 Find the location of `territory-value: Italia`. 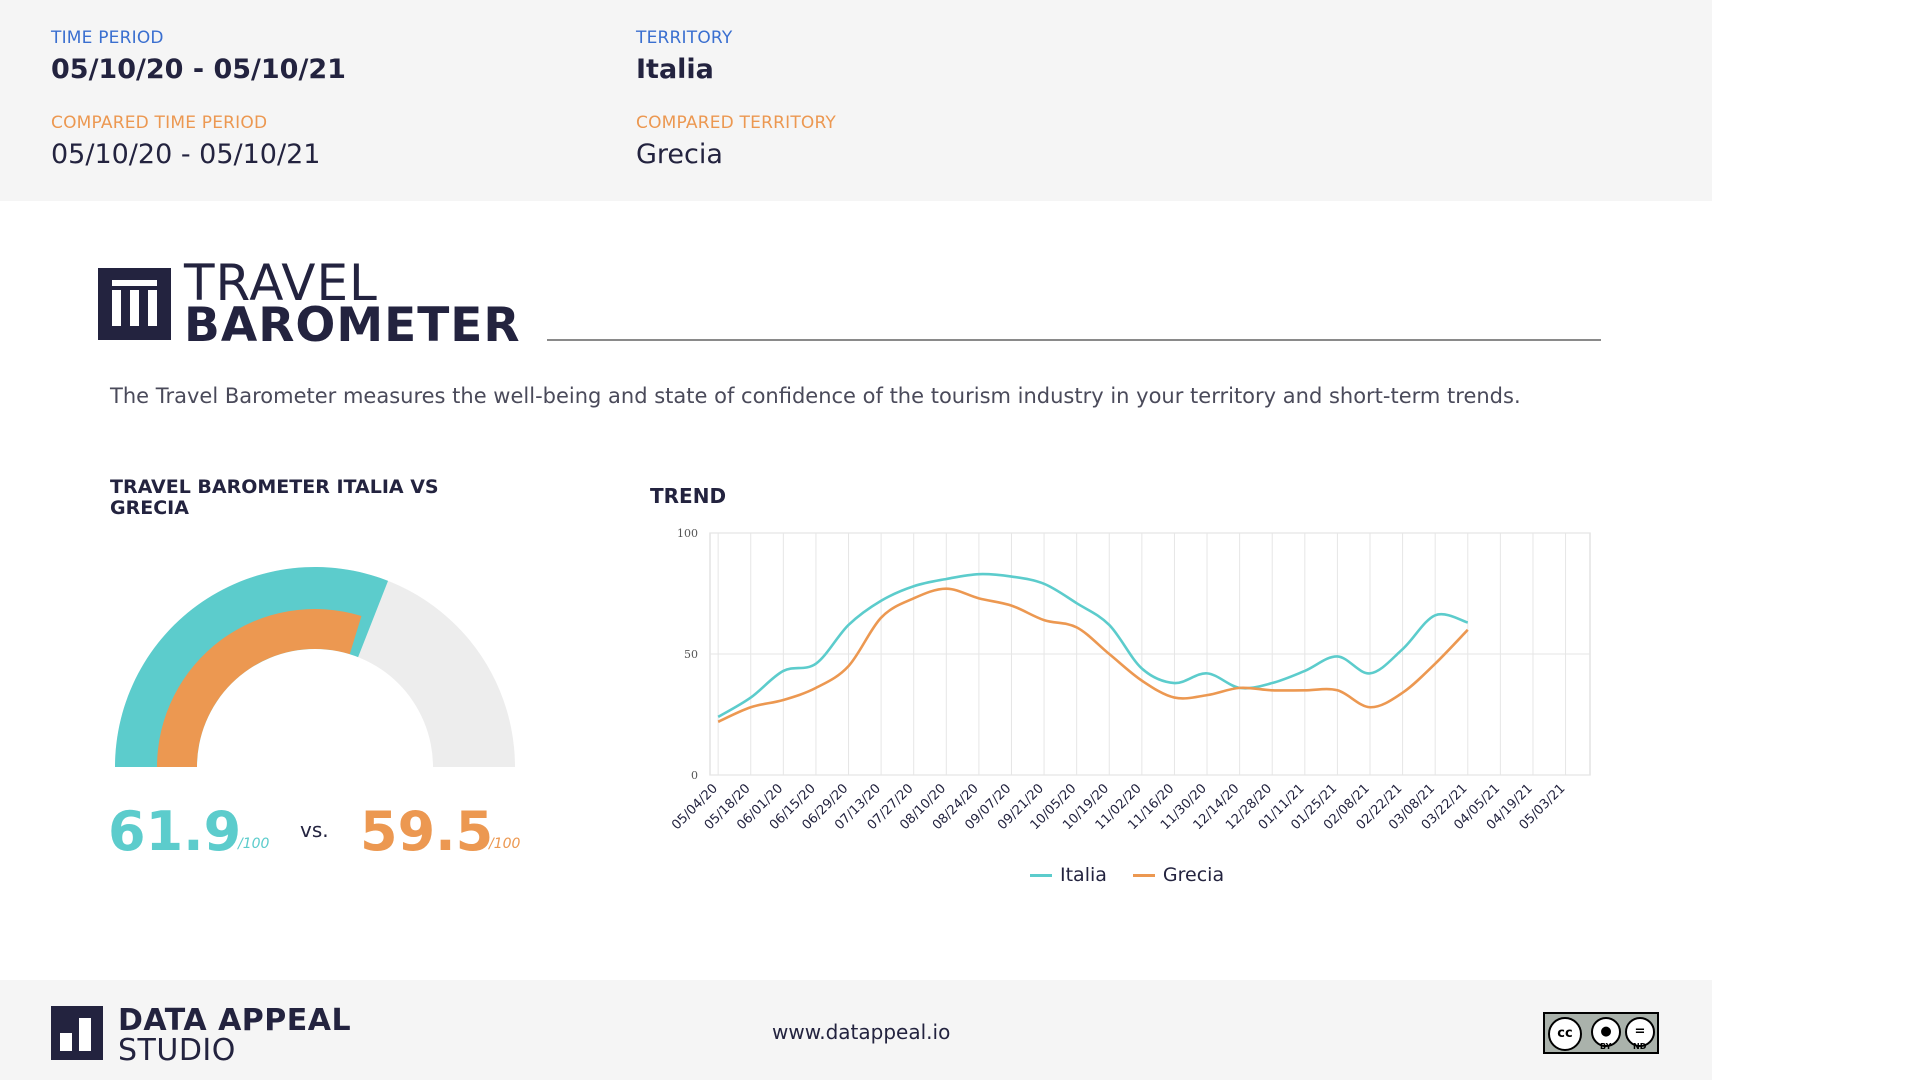

territory-value: Italia is located at coordinates (675, 69).